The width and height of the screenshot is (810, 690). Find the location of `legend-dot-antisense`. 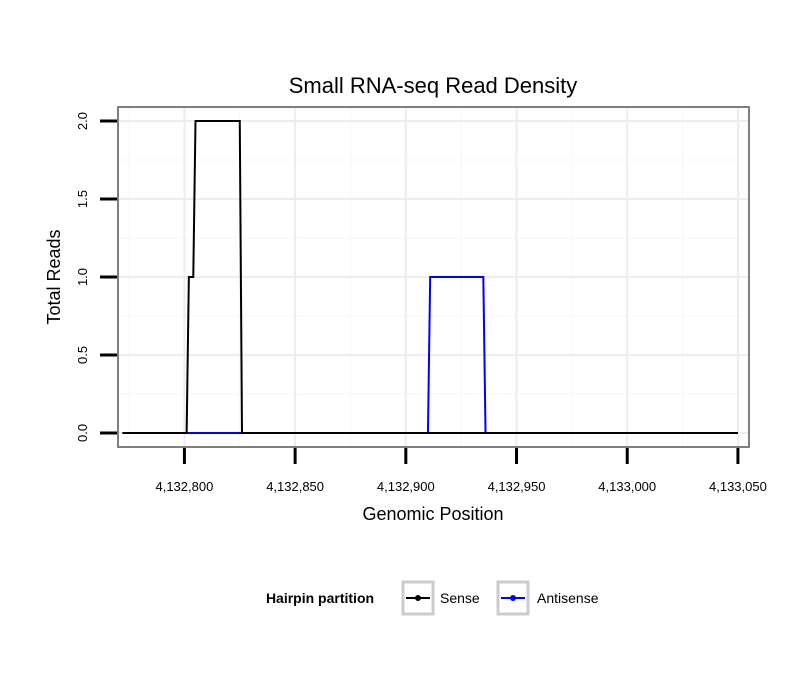

legend-dot-antisense is located at coordinates (513, 598).